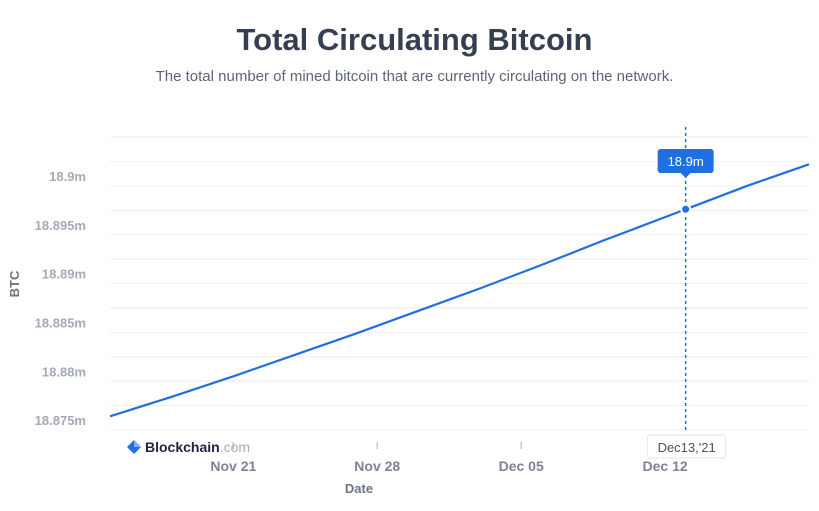  I want to click on y-tick-label: 18.9m, so click(67, 176).